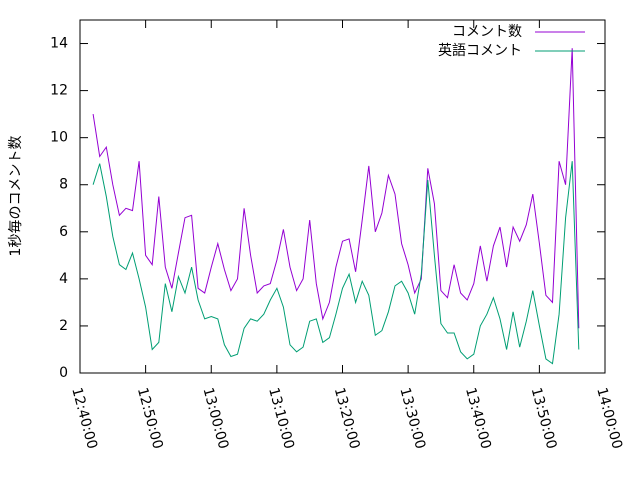  I want to click on y-tick-label: 8, so click(63, 185).